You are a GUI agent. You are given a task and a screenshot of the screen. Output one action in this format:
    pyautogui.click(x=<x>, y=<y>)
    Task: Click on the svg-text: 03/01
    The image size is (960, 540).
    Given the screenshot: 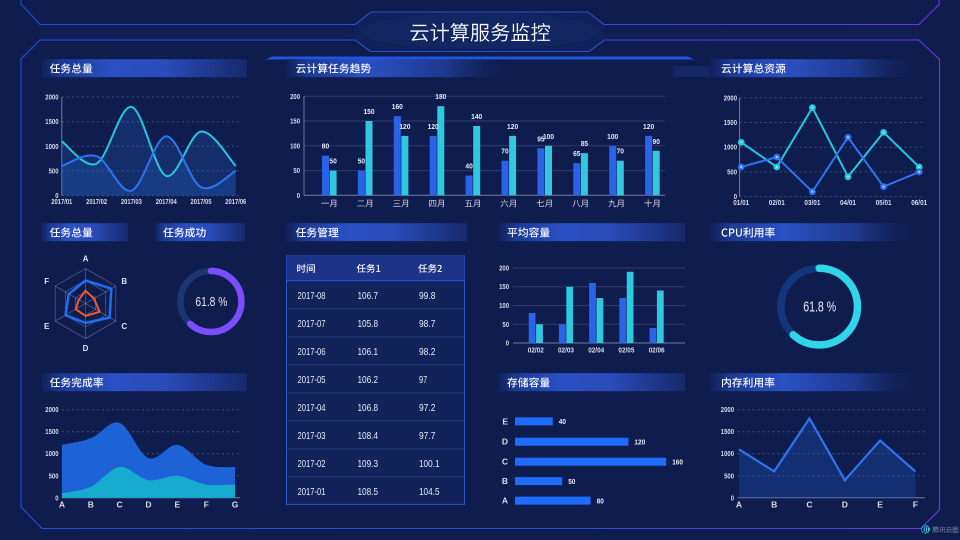 What is the action you would take?
    pyautogui.click(x=812, y=203)
    